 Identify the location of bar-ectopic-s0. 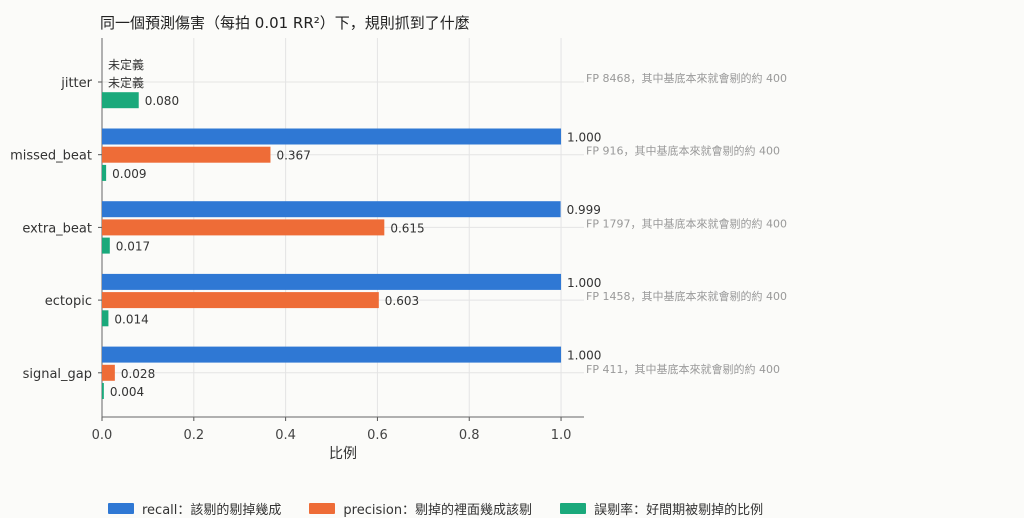
(332, 281).